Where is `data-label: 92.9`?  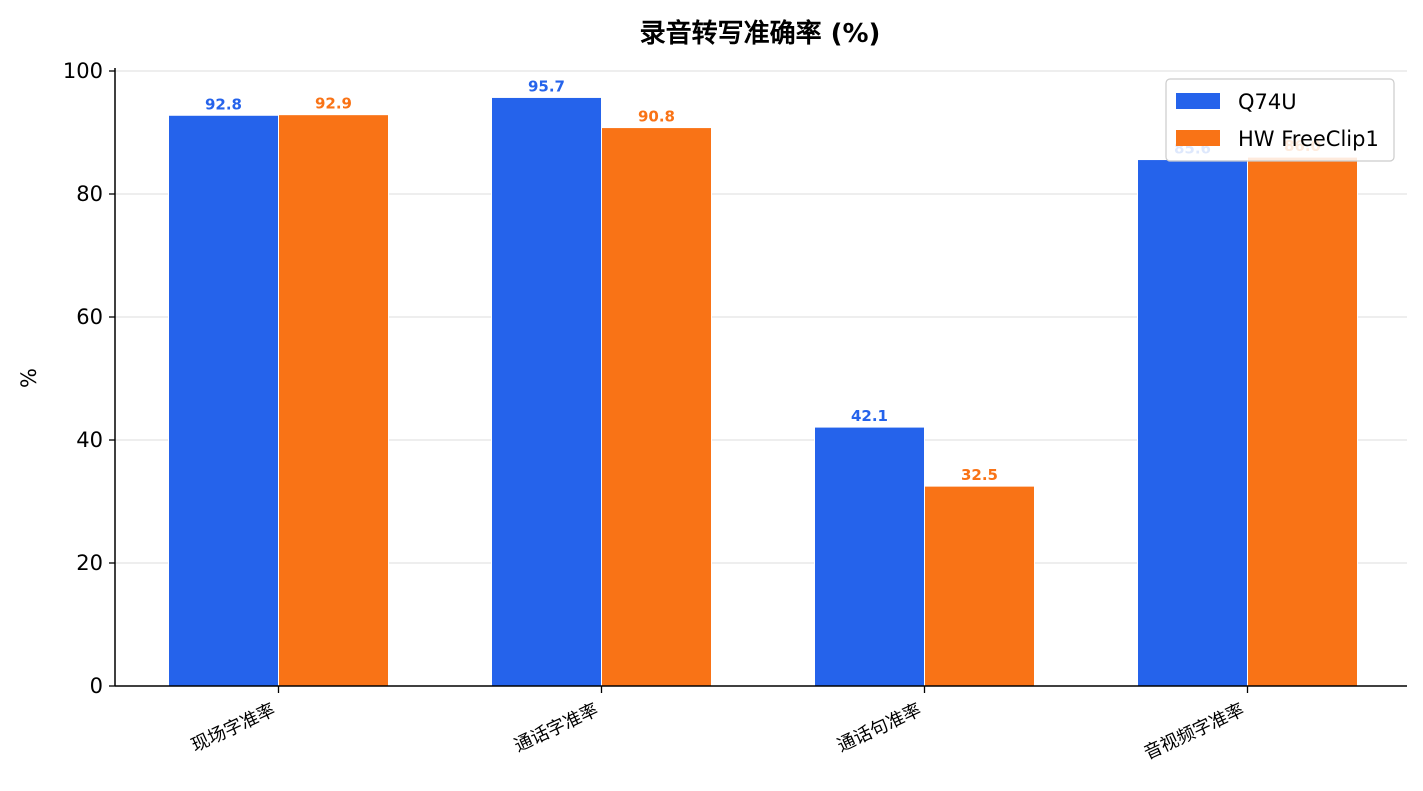 data-label: 92.9 is located at coordinates (333, 104).